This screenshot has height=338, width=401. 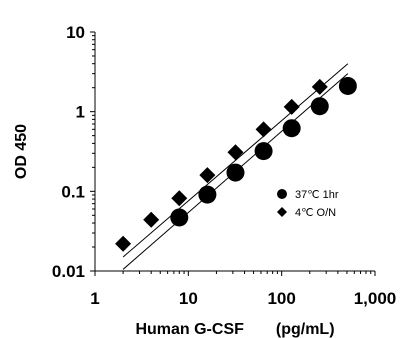 I want to click on x-tick-label: 1,000, so click(x=375, y=298).